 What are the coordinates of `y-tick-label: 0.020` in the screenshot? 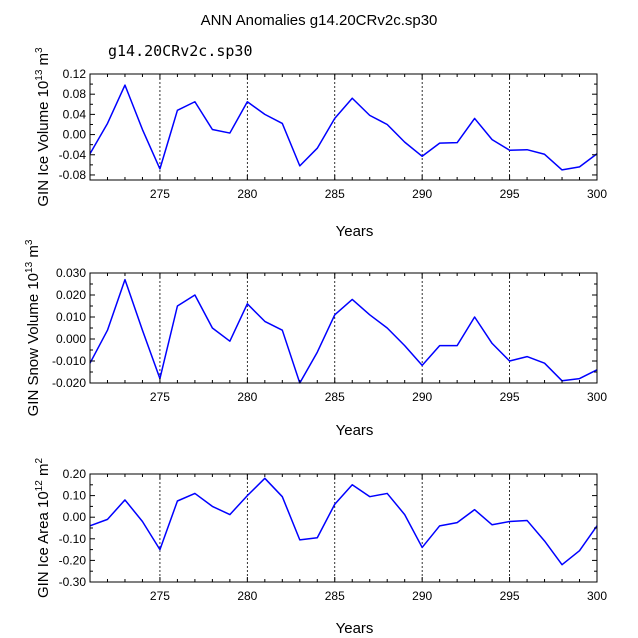 It's located at (71, 295).